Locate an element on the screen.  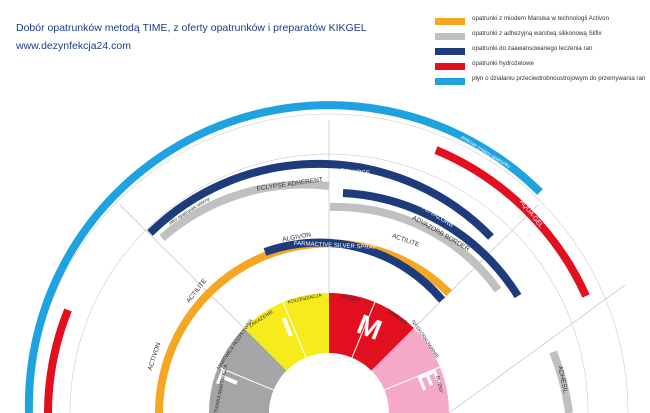
legend-item-hydrogel: opatrunki hydrożelowe is located at coordinates (540, 66).